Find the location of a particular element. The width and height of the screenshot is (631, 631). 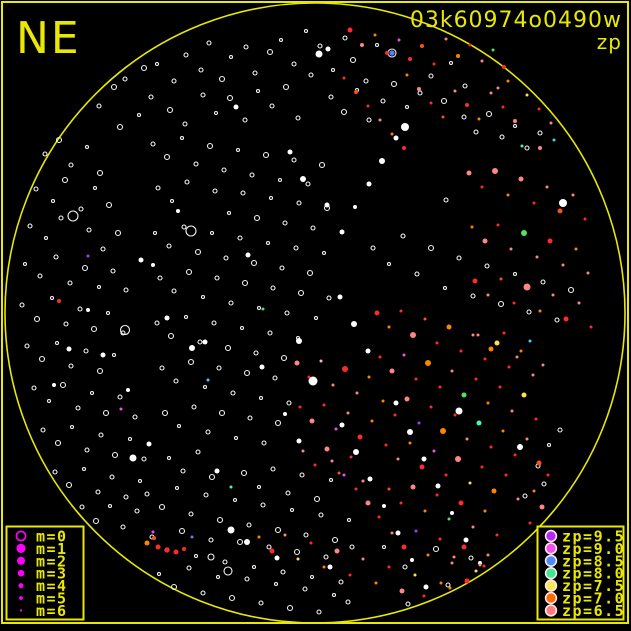

legend-label: m=2 is located at coordinates (52, 561).